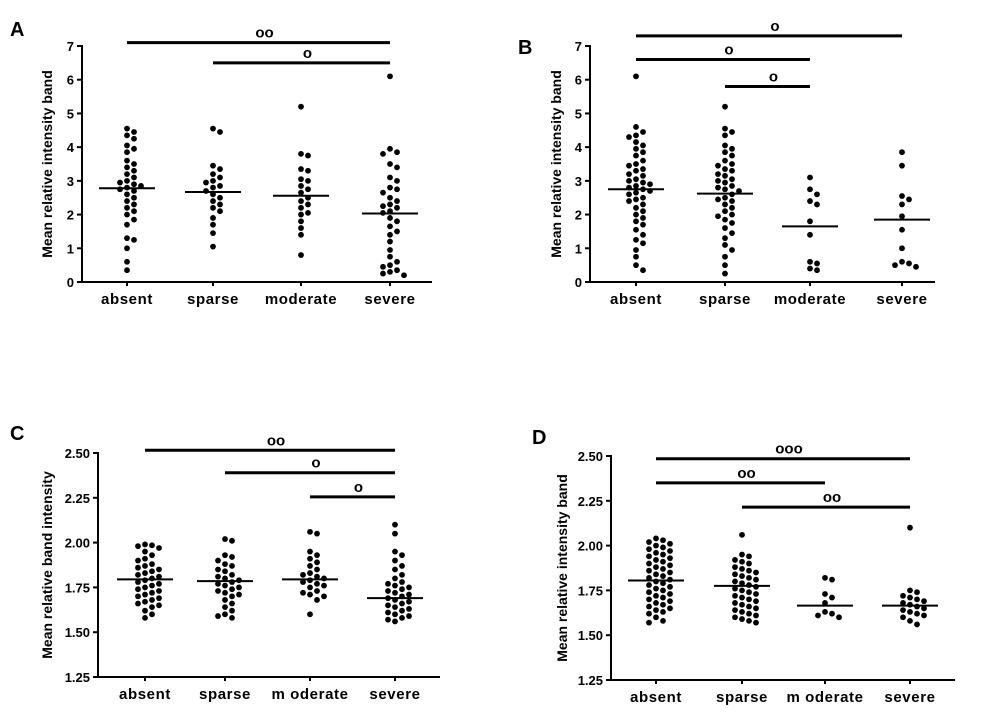 The height and width of the screenshot is (722, 1000). What do you see at coordinates (590, 635) in the screenshot?
I see `y-tick-label: 1.50` at bounding box center [590, 635].